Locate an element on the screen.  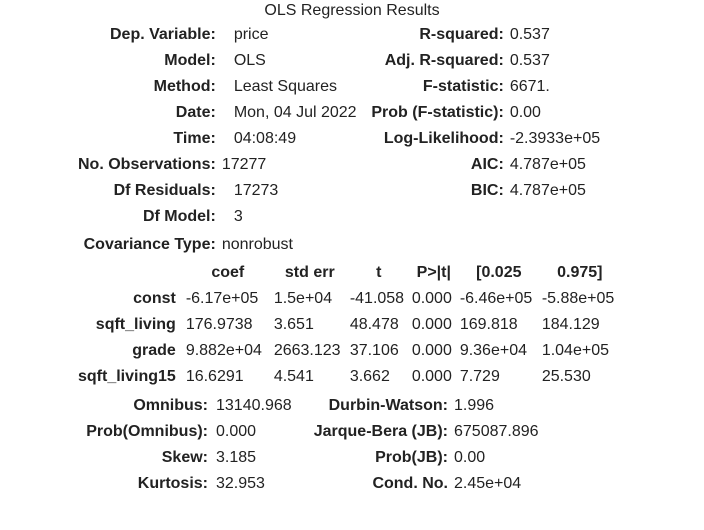
column-header: [0.025 is located at coordinates (499, 272).